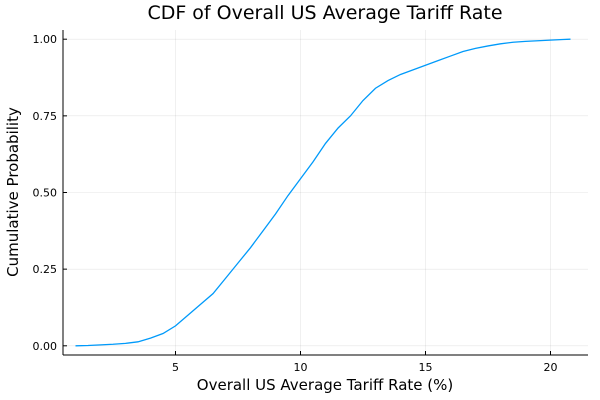  I want to click on x-tick-label-0: 5, so click(175, 367).